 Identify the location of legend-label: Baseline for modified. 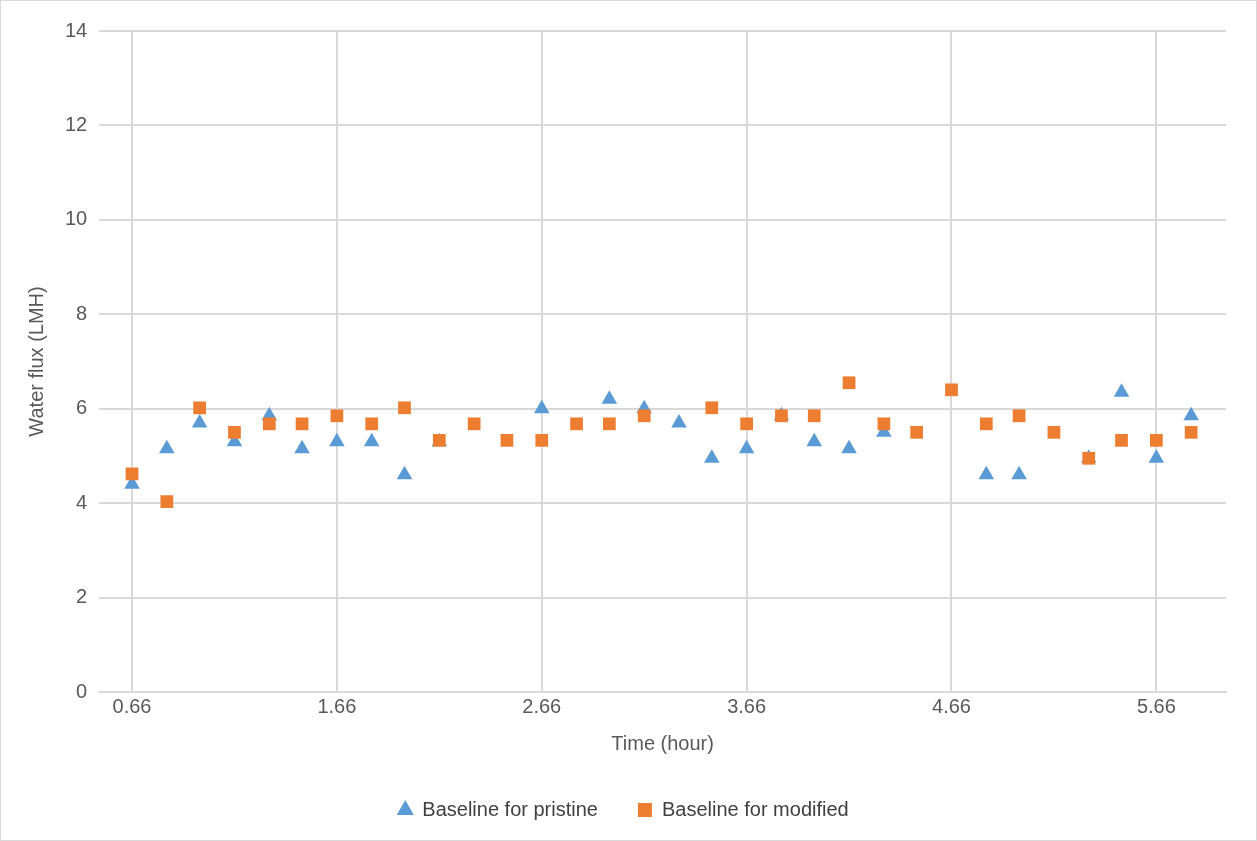
(755, 808).